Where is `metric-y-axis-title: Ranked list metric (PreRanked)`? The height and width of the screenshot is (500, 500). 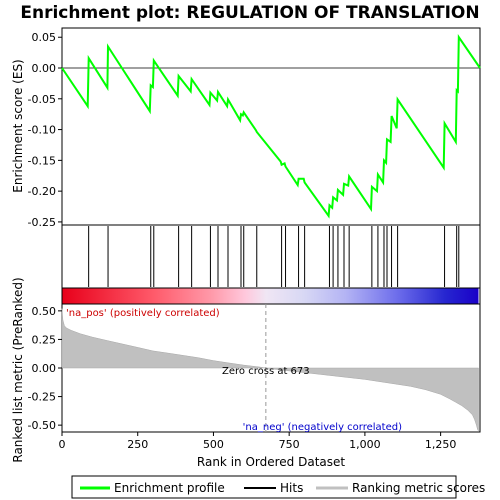 metric-y-axis-title: Ranked list metric (PreRanked) is located at coordinates (18, 369).